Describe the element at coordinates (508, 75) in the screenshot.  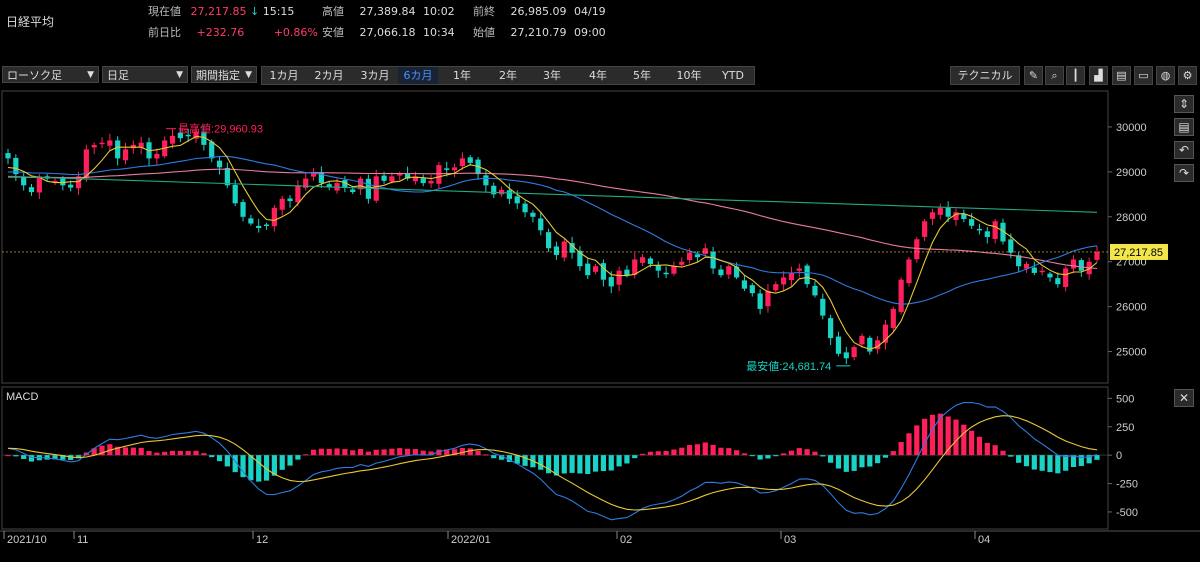
I see `period-2y: 2年` at that location.